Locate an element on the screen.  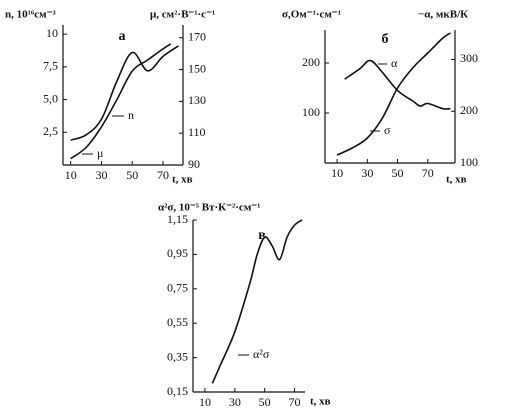
y-tick-label: 7,5 is located at coordinates (50, 66).